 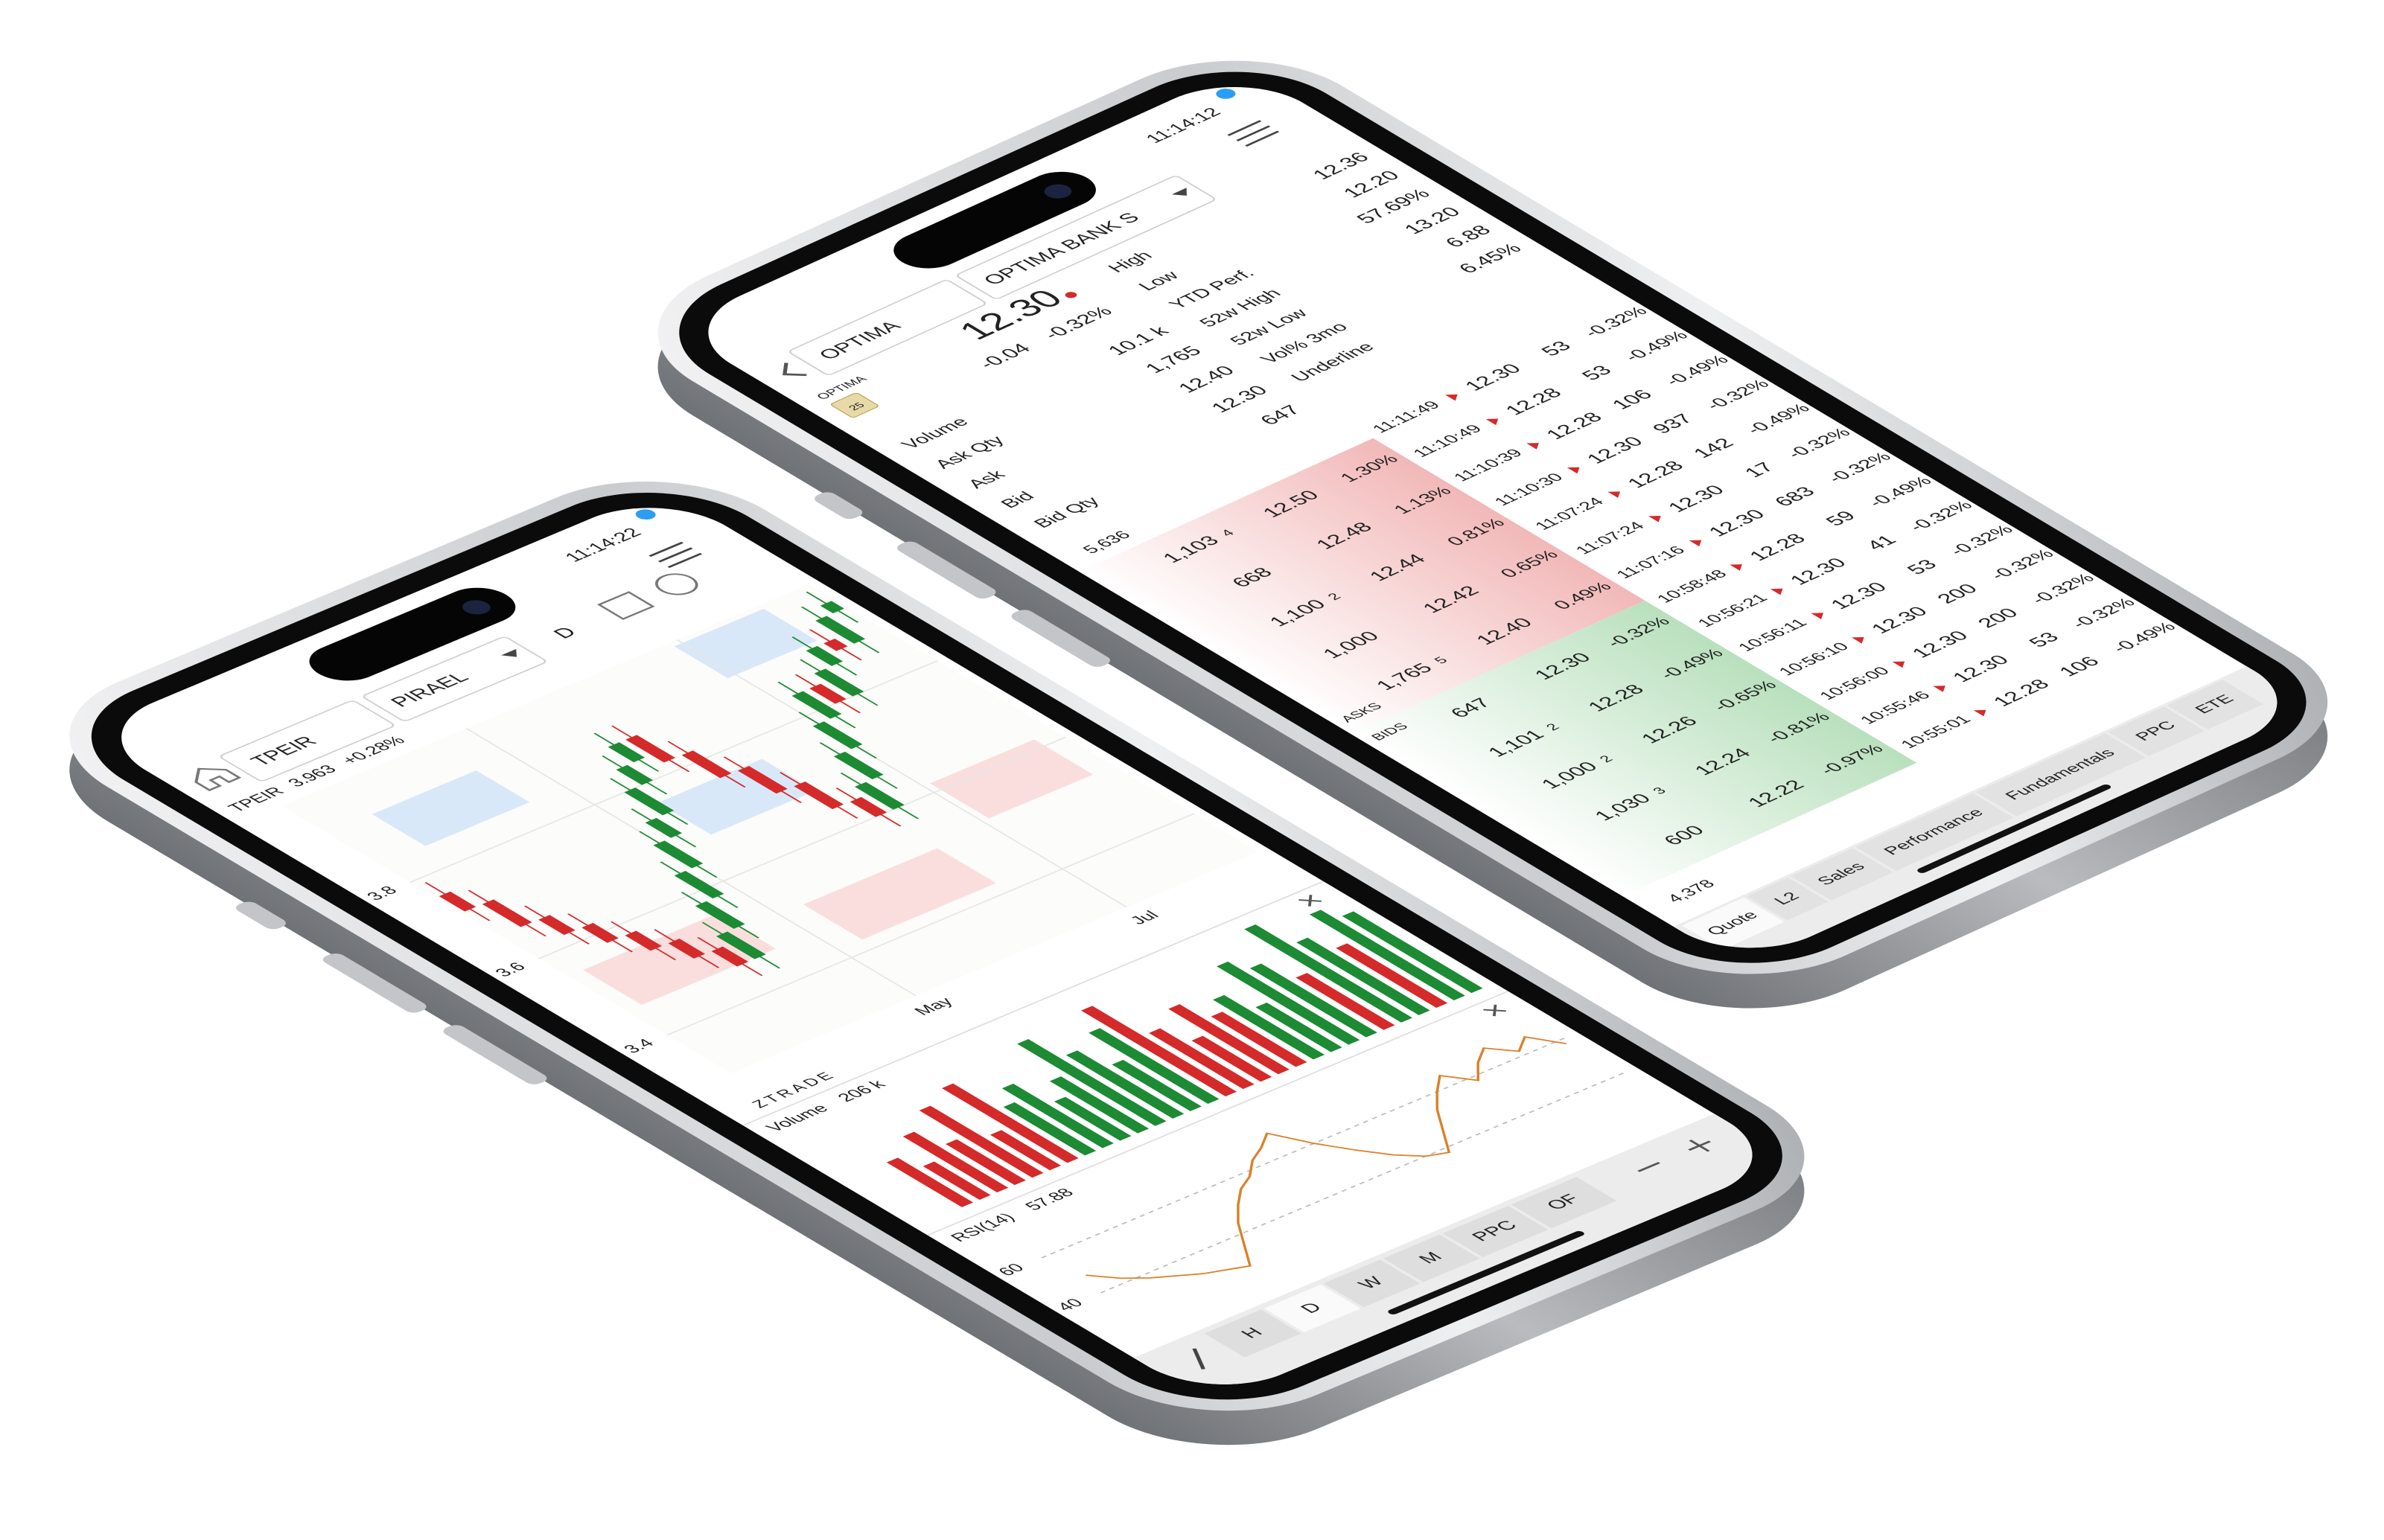 I want to click on exchange-dropdown, so click(x=455, y=679).